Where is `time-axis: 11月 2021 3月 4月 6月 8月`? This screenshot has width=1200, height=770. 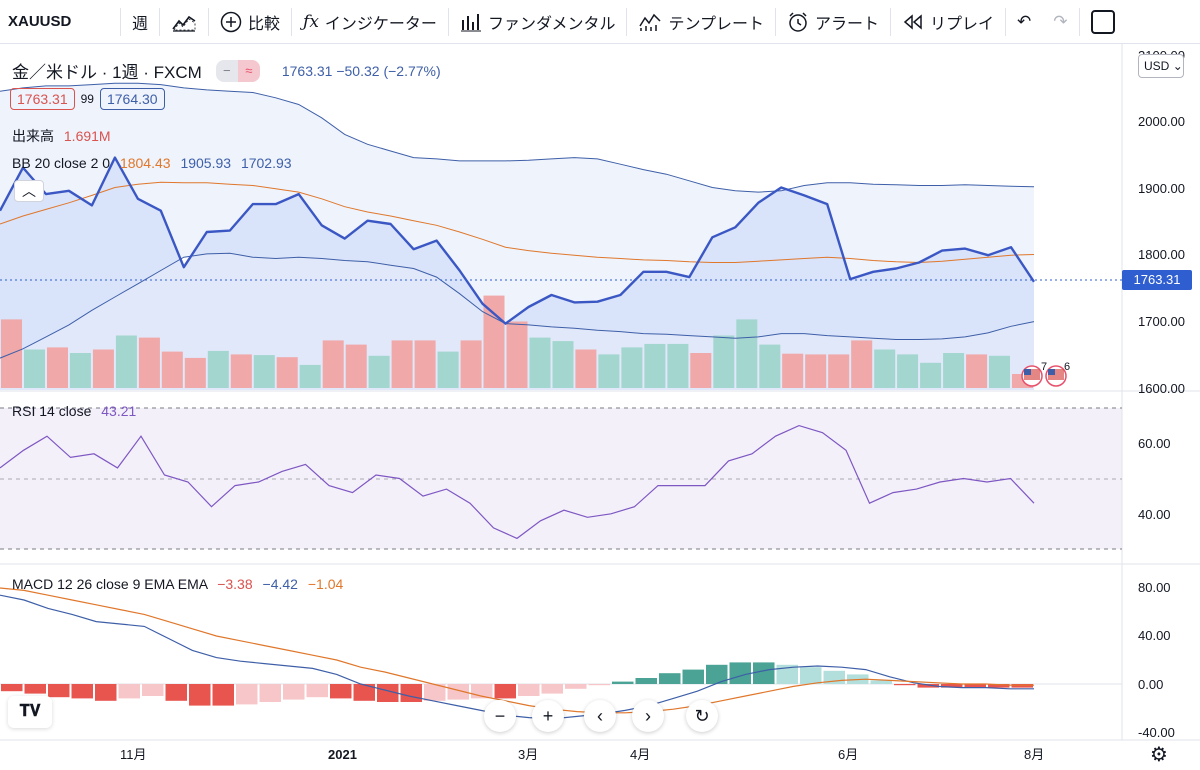 time-axis: 11月 2021 3月 4月 6月 8月 is located at coordinates (582, 754).